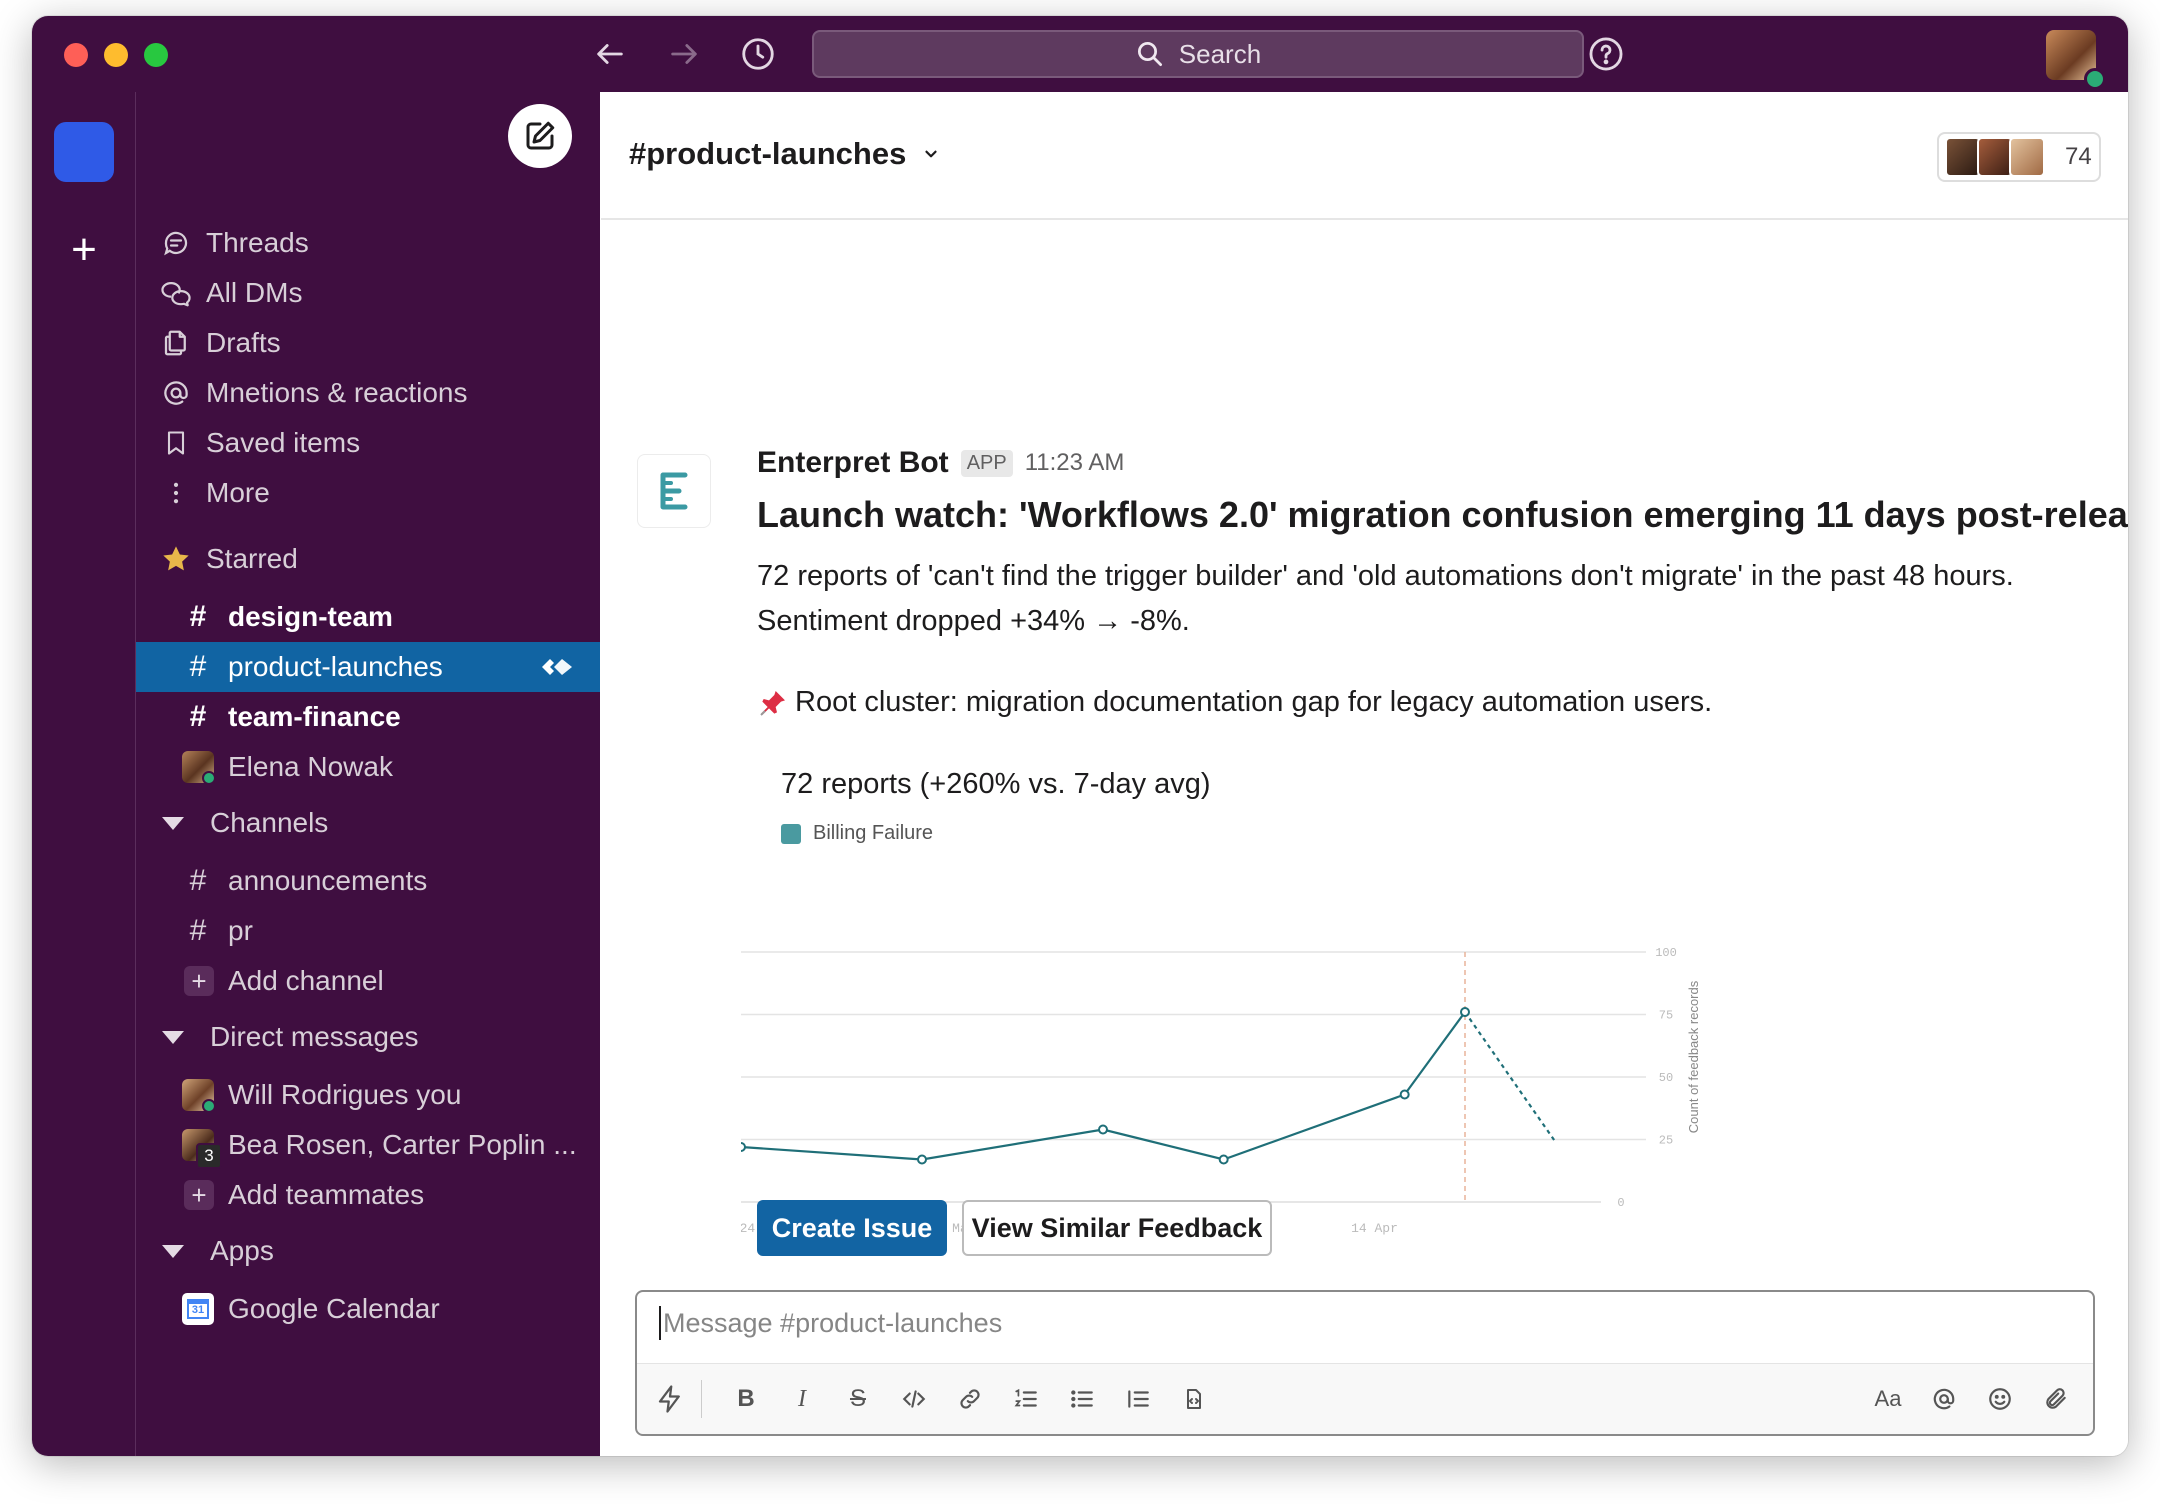 This screenshot has height=1504, width=2160. I want to click on link-button, so click(970, 1399).